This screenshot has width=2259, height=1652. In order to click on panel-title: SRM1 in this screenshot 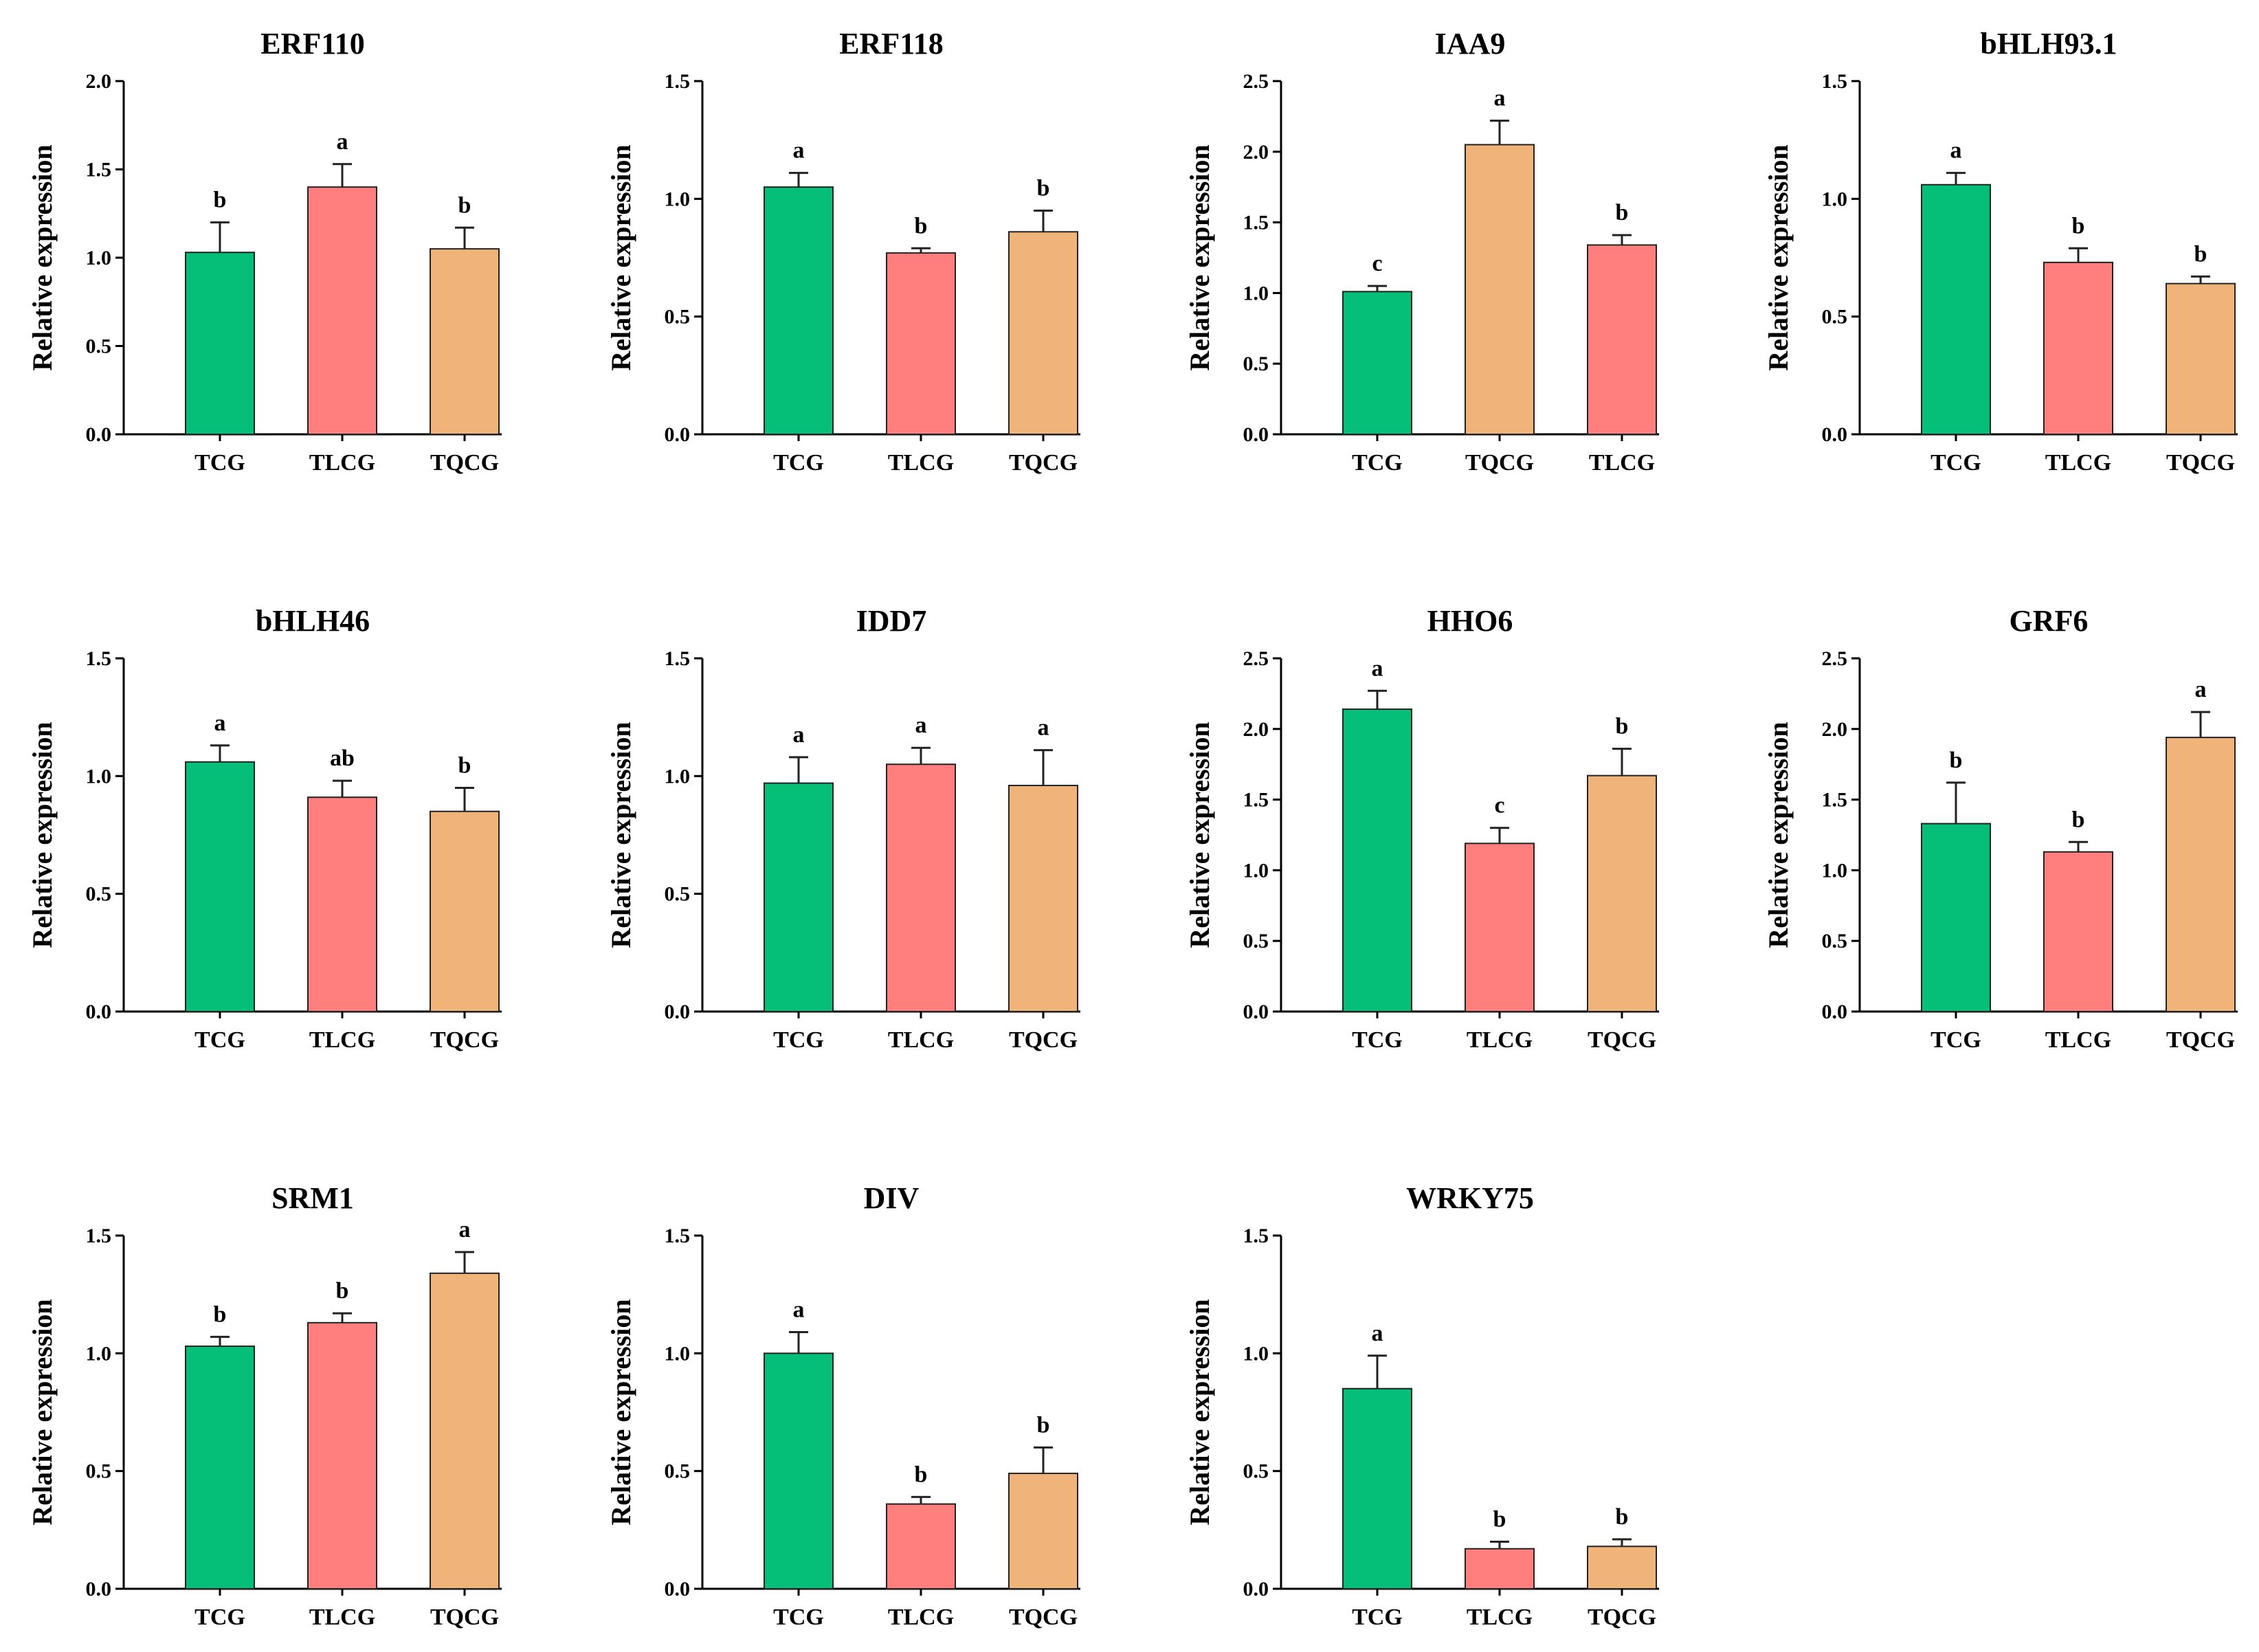, I will do `click(312, 1198)`.